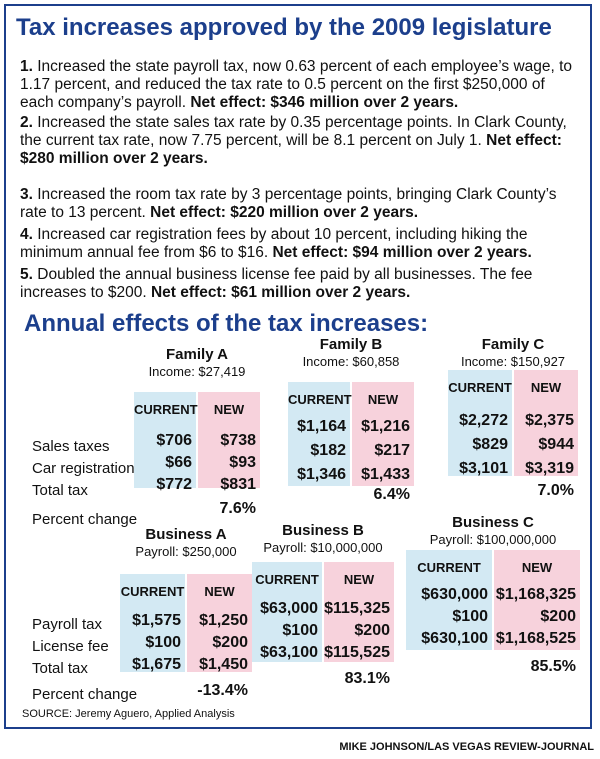  Describe the element at coordinates (174, 484) in the screenshot. I see `current-value: $772` at that location.